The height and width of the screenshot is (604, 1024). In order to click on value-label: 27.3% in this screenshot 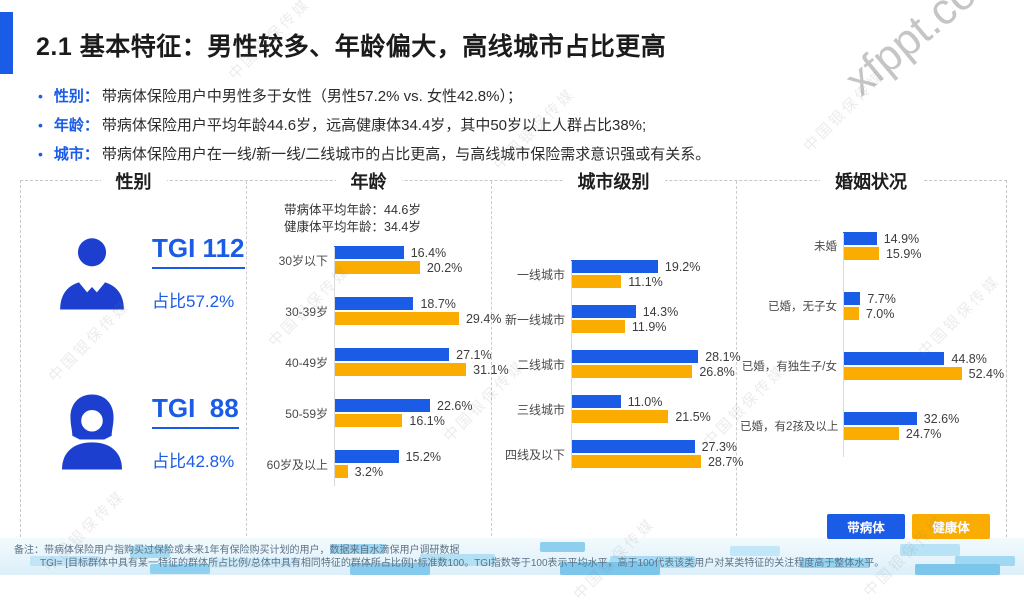, I will do `click(719, 446)`.